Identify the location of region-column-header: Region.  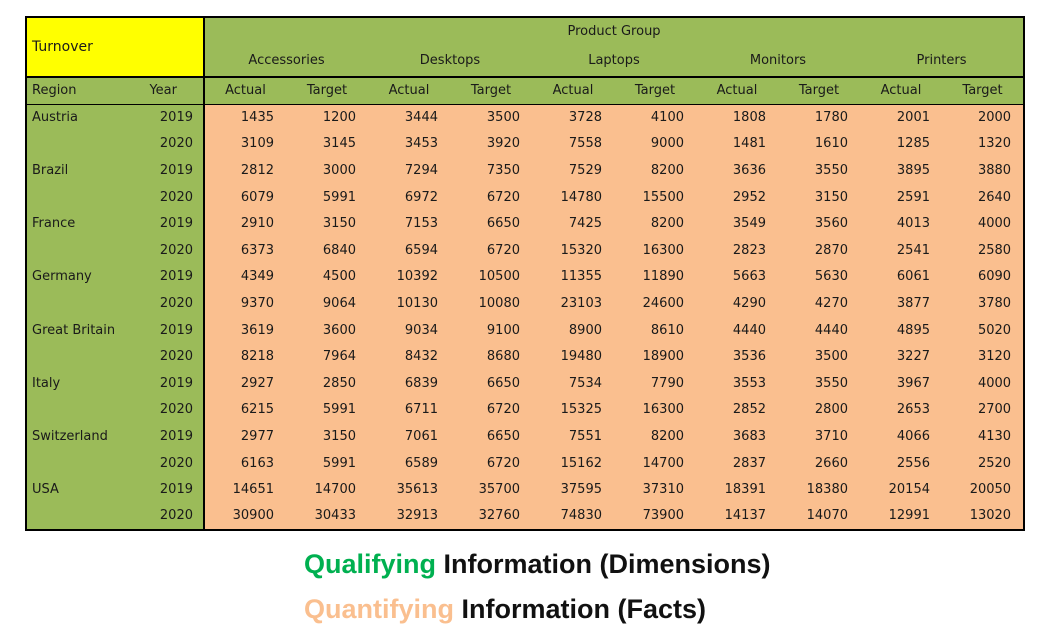
(80, 91).